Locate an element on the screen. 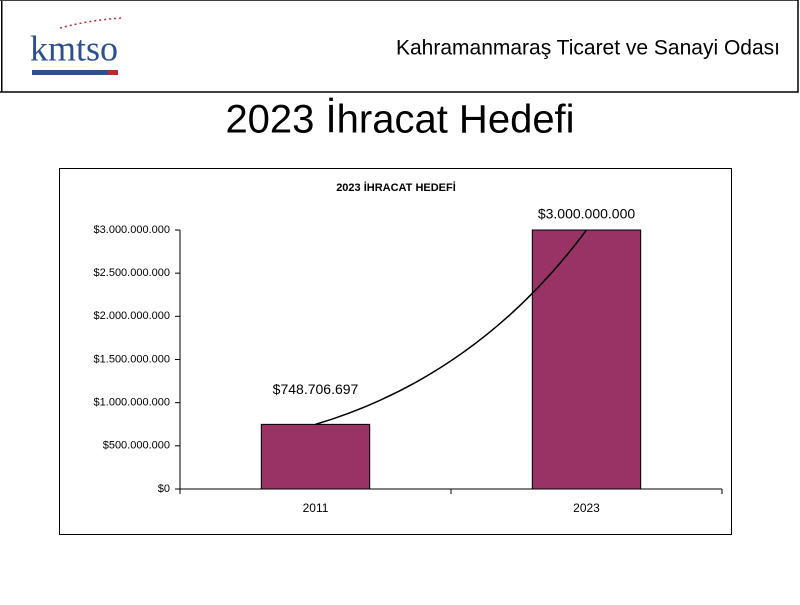 This screenshot has height=605, width=800. header-frame-left is located at coordinates (2, 46).